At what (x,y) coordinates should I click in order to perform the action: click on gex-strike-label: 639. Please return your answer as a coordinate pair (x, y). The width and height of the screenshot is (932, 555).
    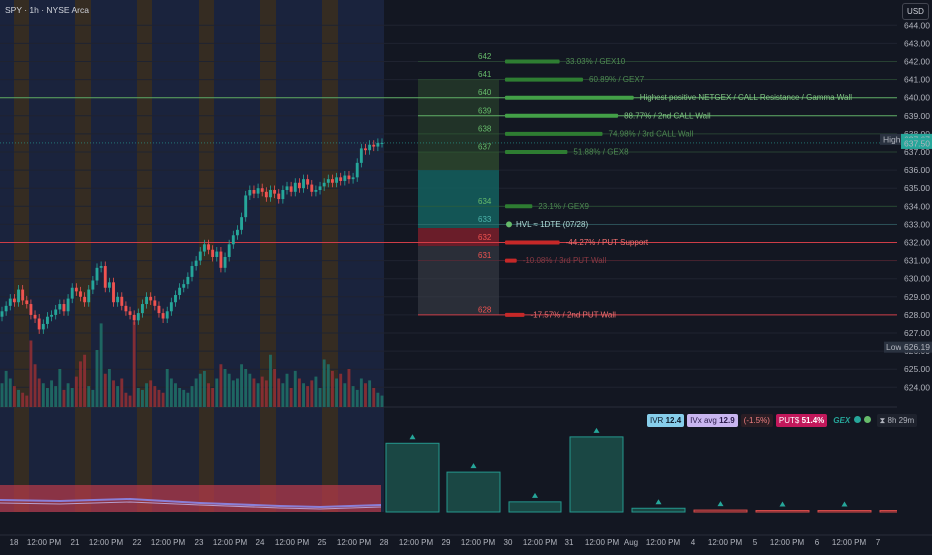
    Looking at the image, I should click on (485, 110).